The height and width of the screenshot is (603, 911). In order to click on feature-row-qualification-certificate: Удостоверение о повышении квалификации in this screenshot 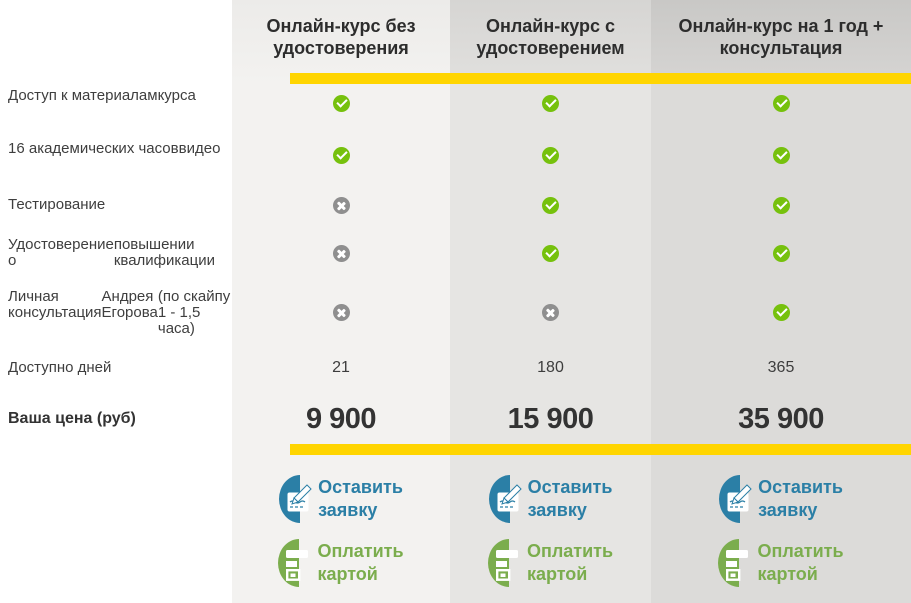, I will do `click(455, 253)`.